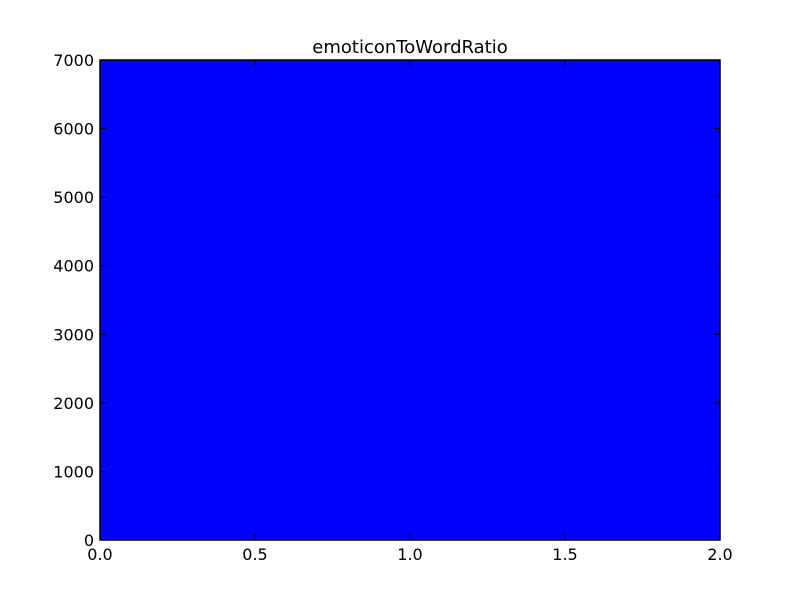  Describe the element at coordinates (73, 197) in the screenshot. I see `y-tick-label: 5000` at that location.